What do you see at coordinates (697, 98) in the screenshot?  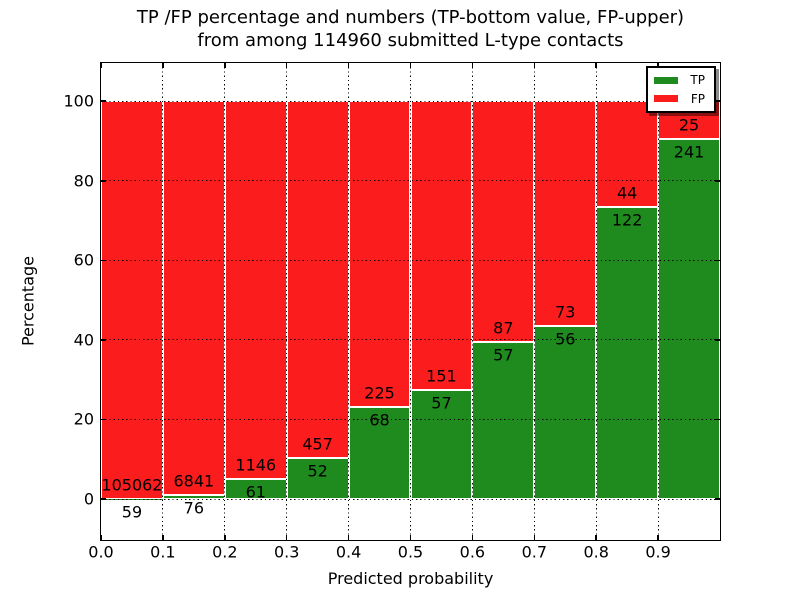 I see `fp-legend-label: FP` at bounding box center [697, 98].